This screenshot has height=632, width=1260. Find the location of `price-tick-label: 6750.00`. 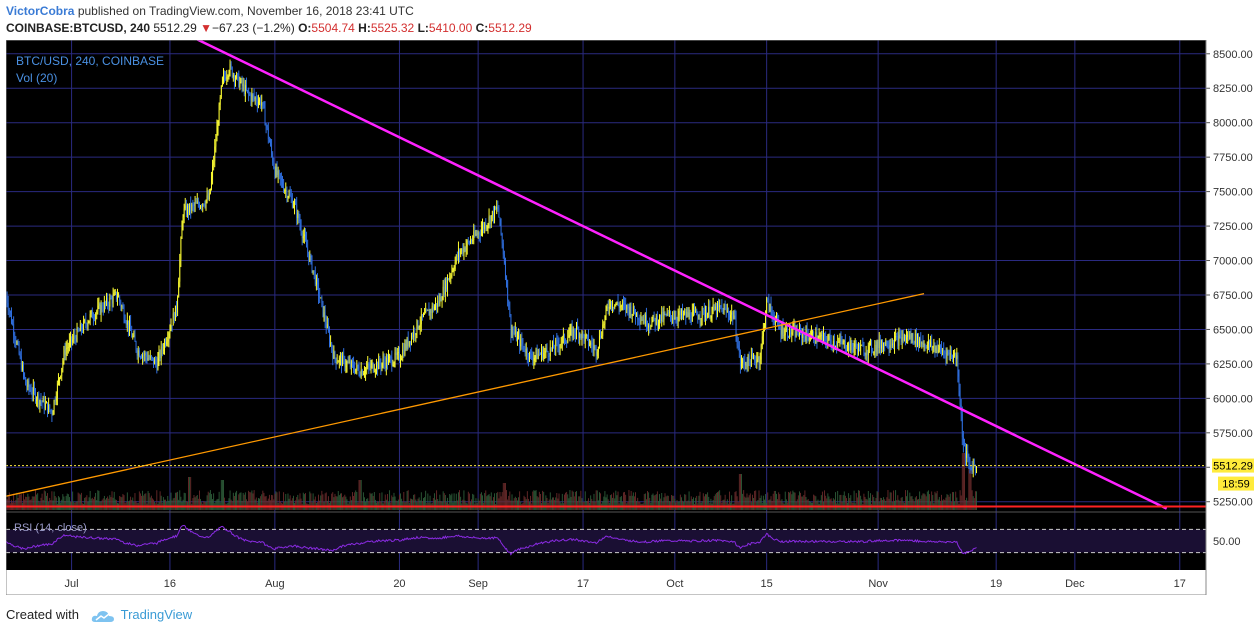

price-tick-label: 6750.00 is located at coordinates (1233, 296).